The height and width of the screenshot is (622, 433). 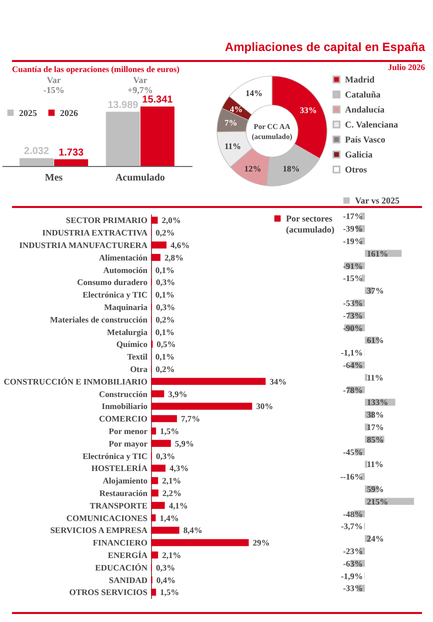 I want to click on data-label: 2,2%, so click(x=172, y=493).